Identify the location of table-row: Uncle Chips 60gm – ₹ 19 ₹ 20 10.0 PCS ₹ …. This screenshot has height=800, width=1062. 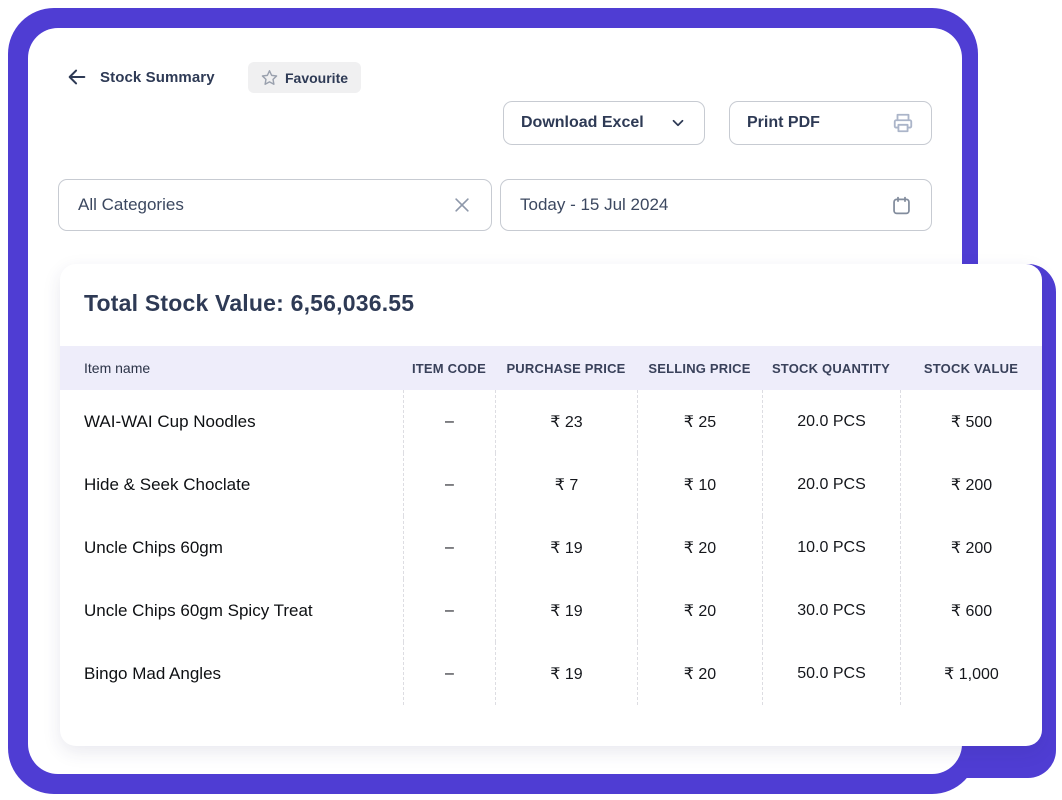
(551, 547).